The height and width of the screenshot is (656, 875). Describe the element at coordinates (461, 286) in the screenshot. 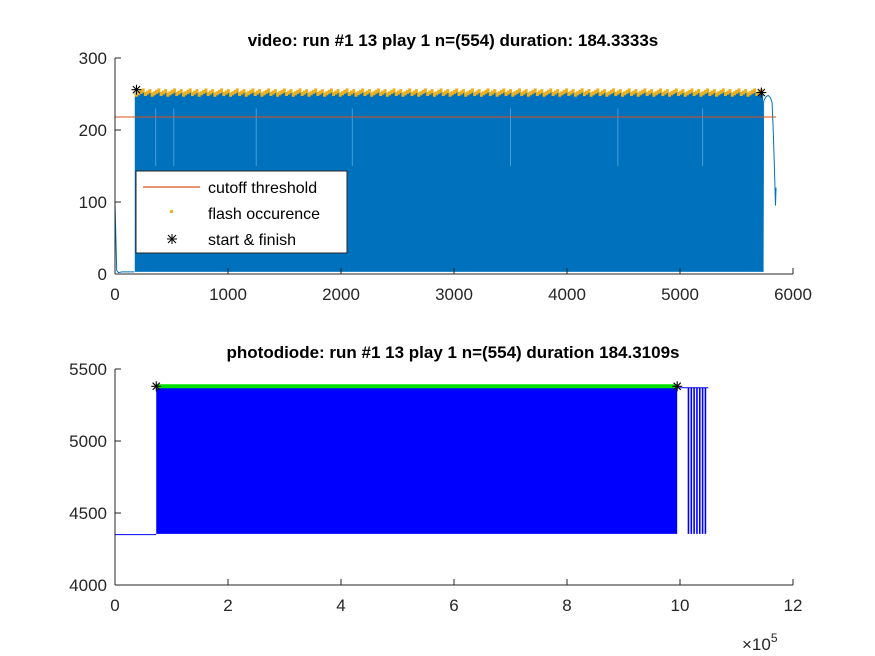

I see `video-plot-x-ticks: 0 1000 2000 3000 4000 5000 6000` at that location.